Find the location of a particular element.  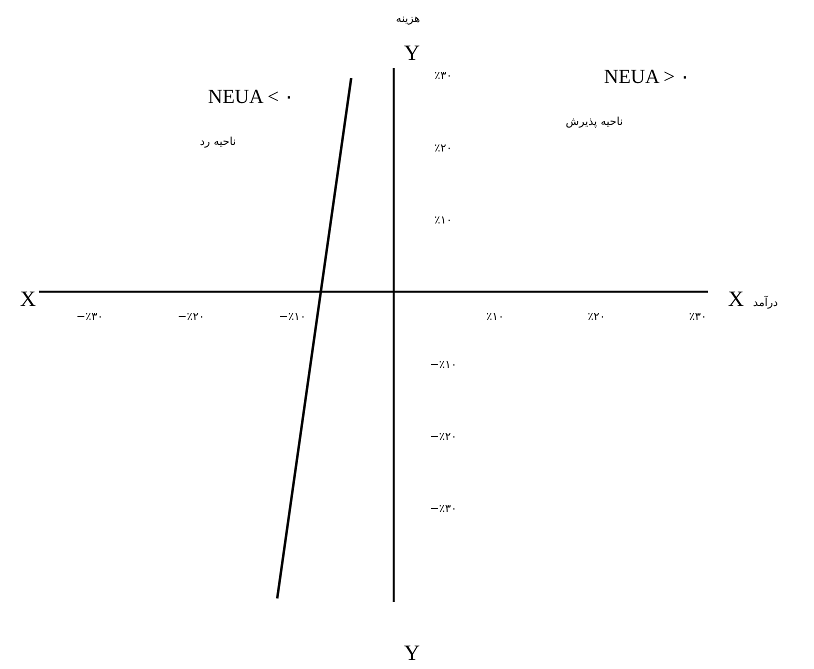

x-axis-title: درآمد is located at coordinates (765, 302).